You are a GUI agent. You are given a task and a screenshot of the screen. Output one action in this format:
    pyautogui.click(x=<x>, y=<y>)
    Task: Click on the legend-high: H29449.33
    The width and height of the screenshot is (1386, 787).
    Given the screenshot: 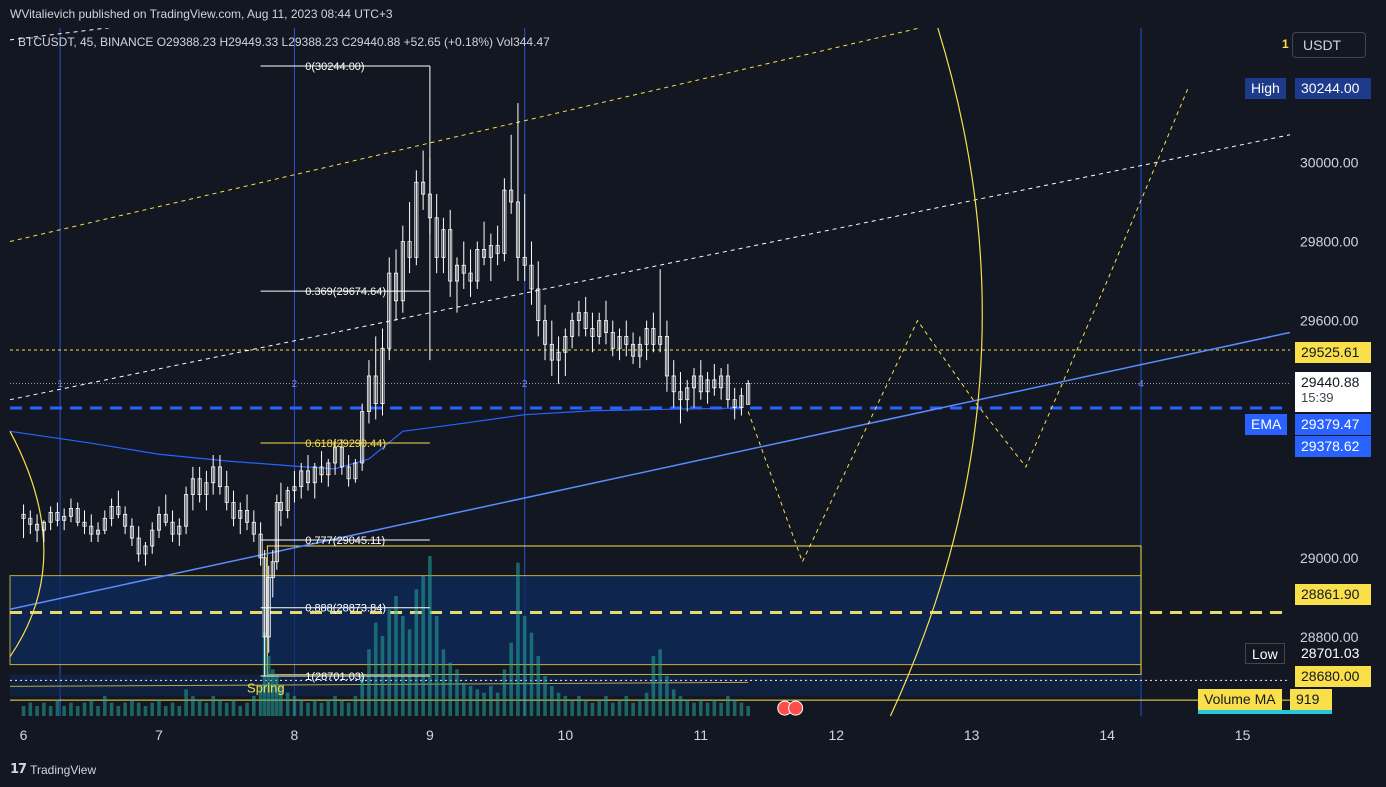 What is the action you would take?
    pyautogui.click(x=249, y=42)
    